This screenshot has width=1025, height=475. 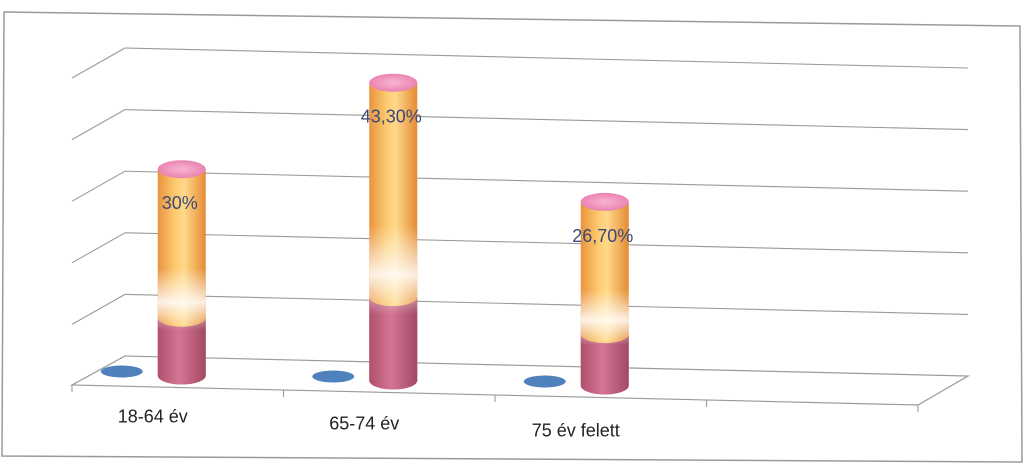 I want to click on x-tick-label: 65-74 év, so click(x=364, y=424).